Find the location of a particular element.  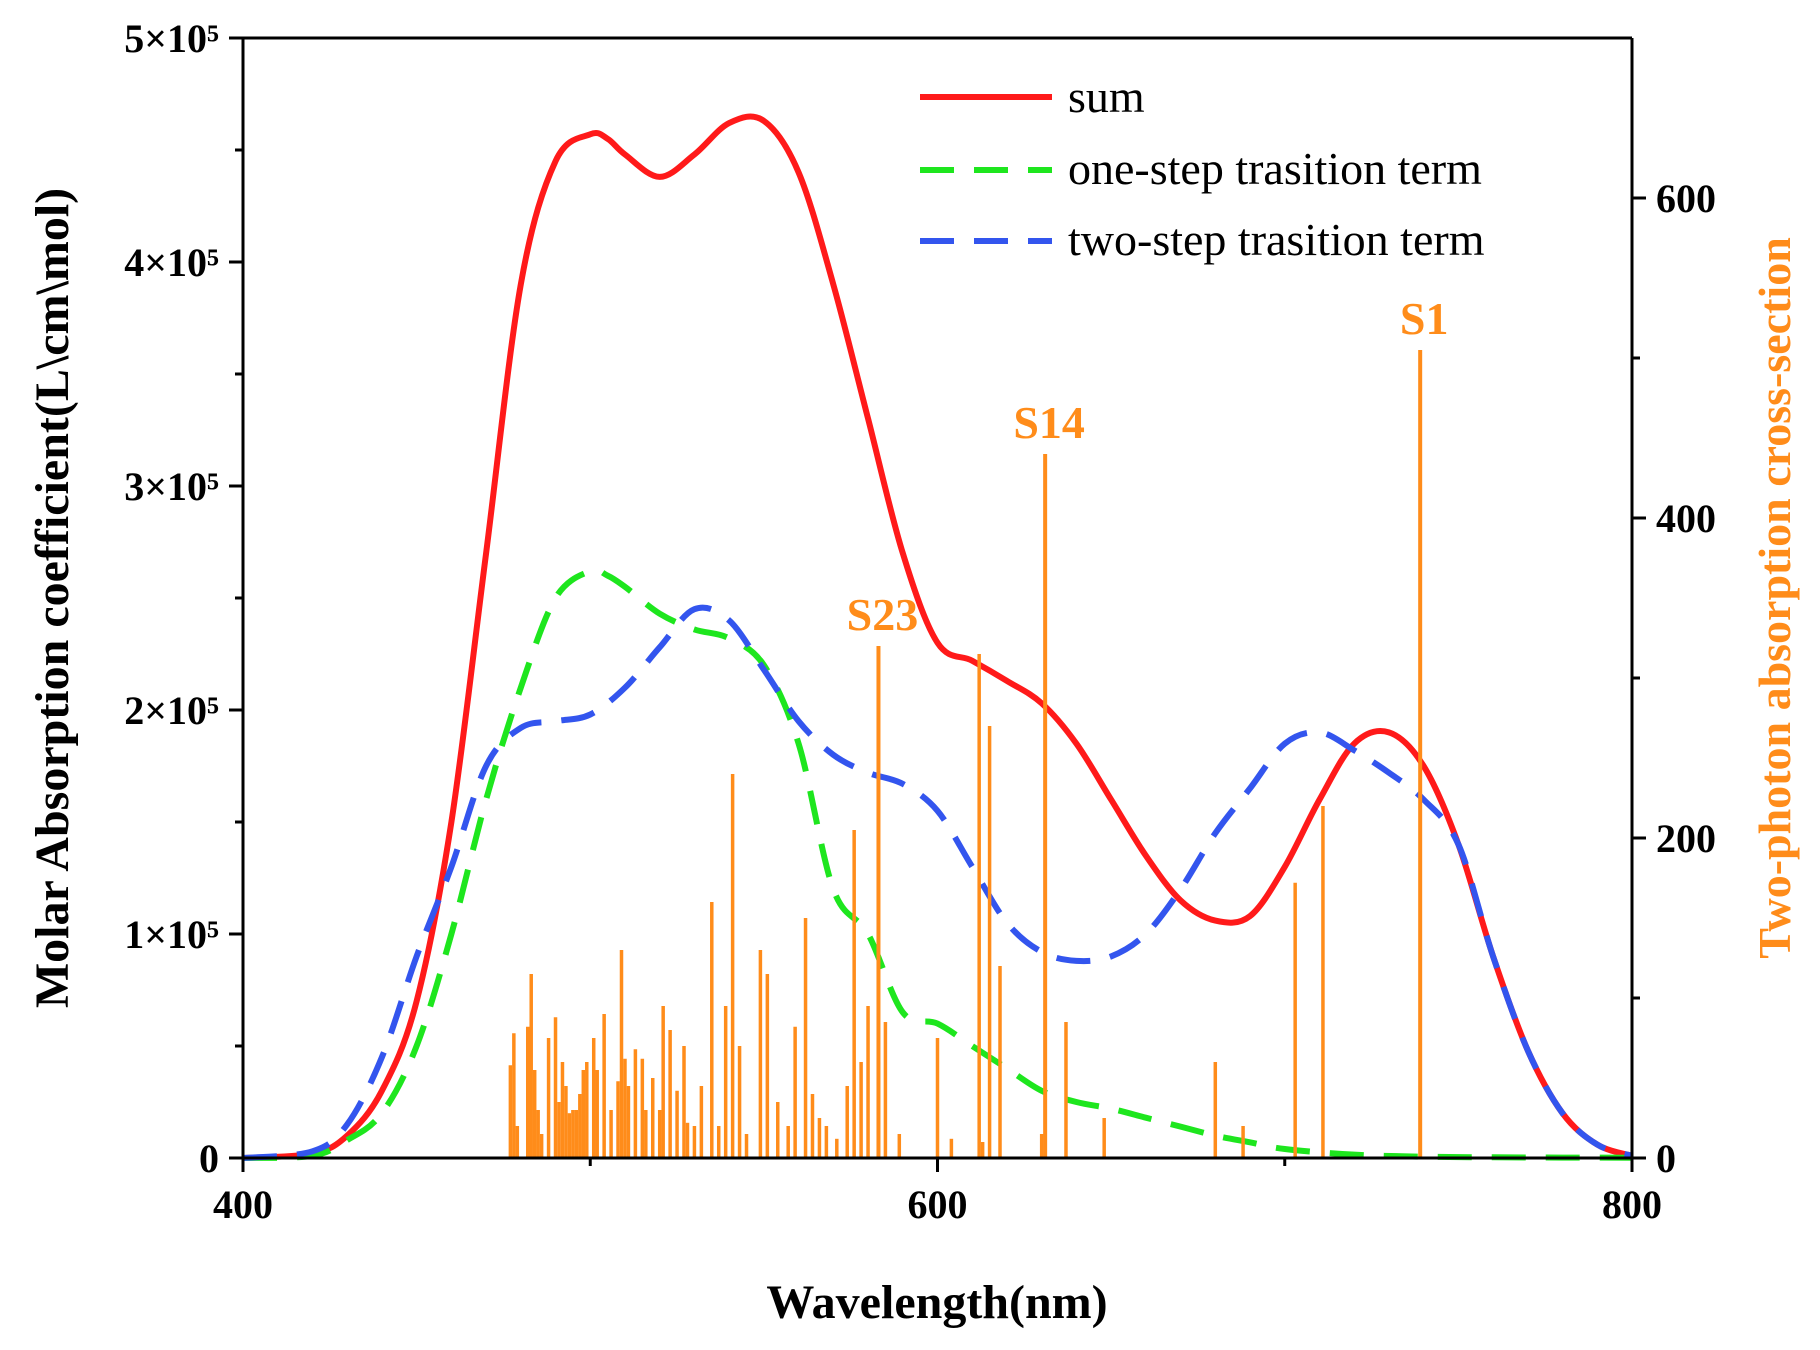

peak-label-s1: S1 is located at coordinates (1424, 318).